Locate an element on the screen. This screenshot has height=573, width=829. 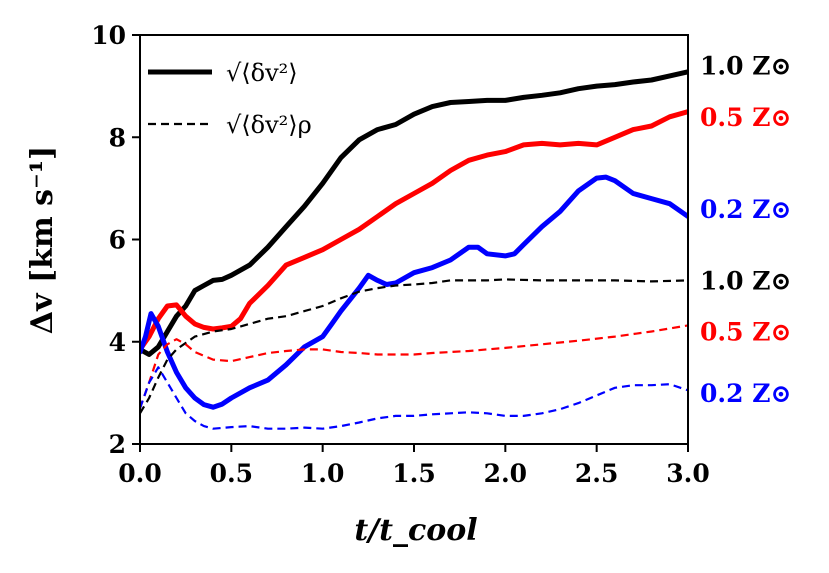
y-tick-label: 6 is located at coordinates (117, 240).